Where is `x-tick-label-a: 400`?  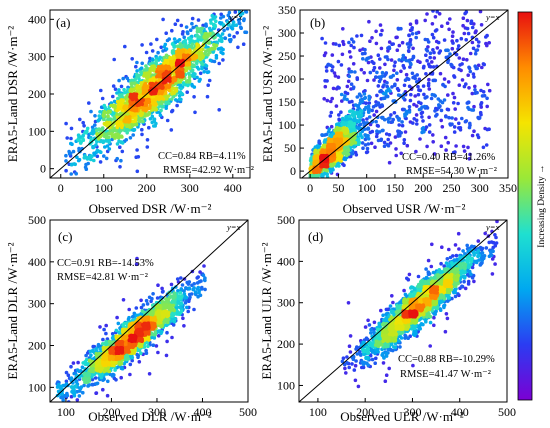
x-tick-label-a: 400 is located at coordinates (233, 188).